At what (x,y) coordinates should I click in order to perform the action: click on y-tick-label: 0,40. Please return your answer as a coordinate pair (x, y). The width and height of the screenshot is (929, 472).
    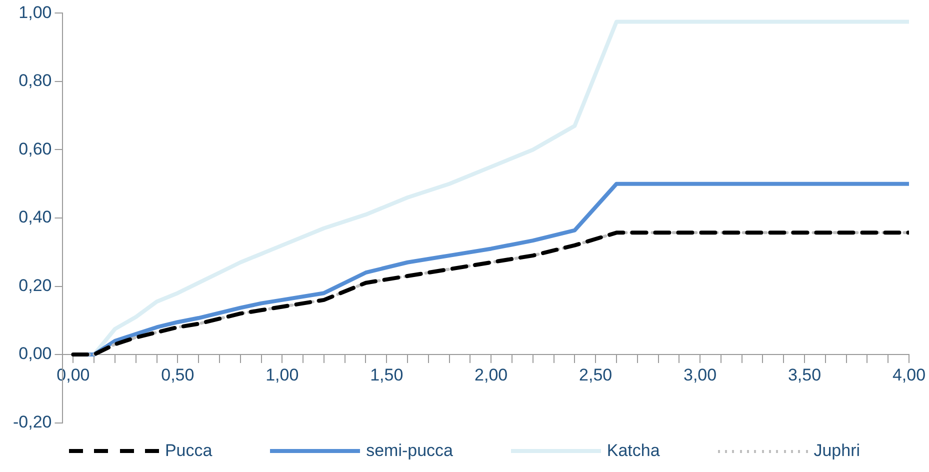
    Looking at the image, I should click on (35, 217).